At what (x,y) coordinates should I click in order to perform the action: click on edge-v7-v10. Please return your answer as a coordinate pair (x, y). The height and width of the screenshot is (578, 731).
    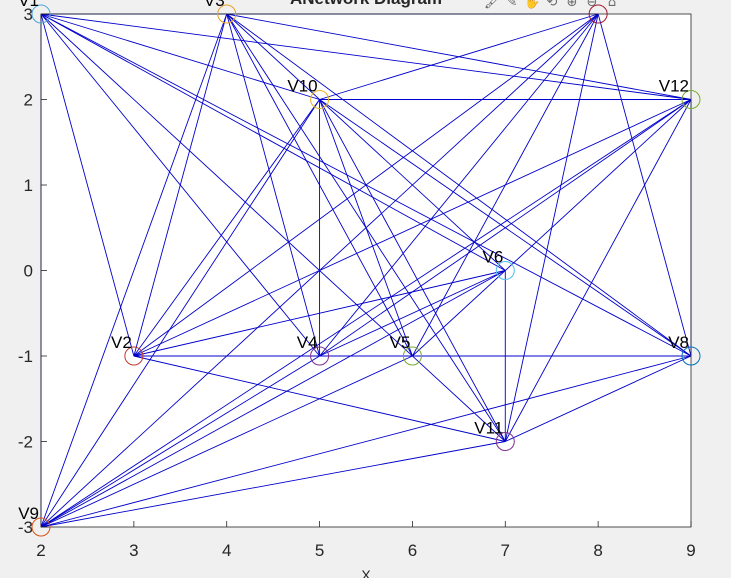
    Looking at the image, I should click on (459, 56).